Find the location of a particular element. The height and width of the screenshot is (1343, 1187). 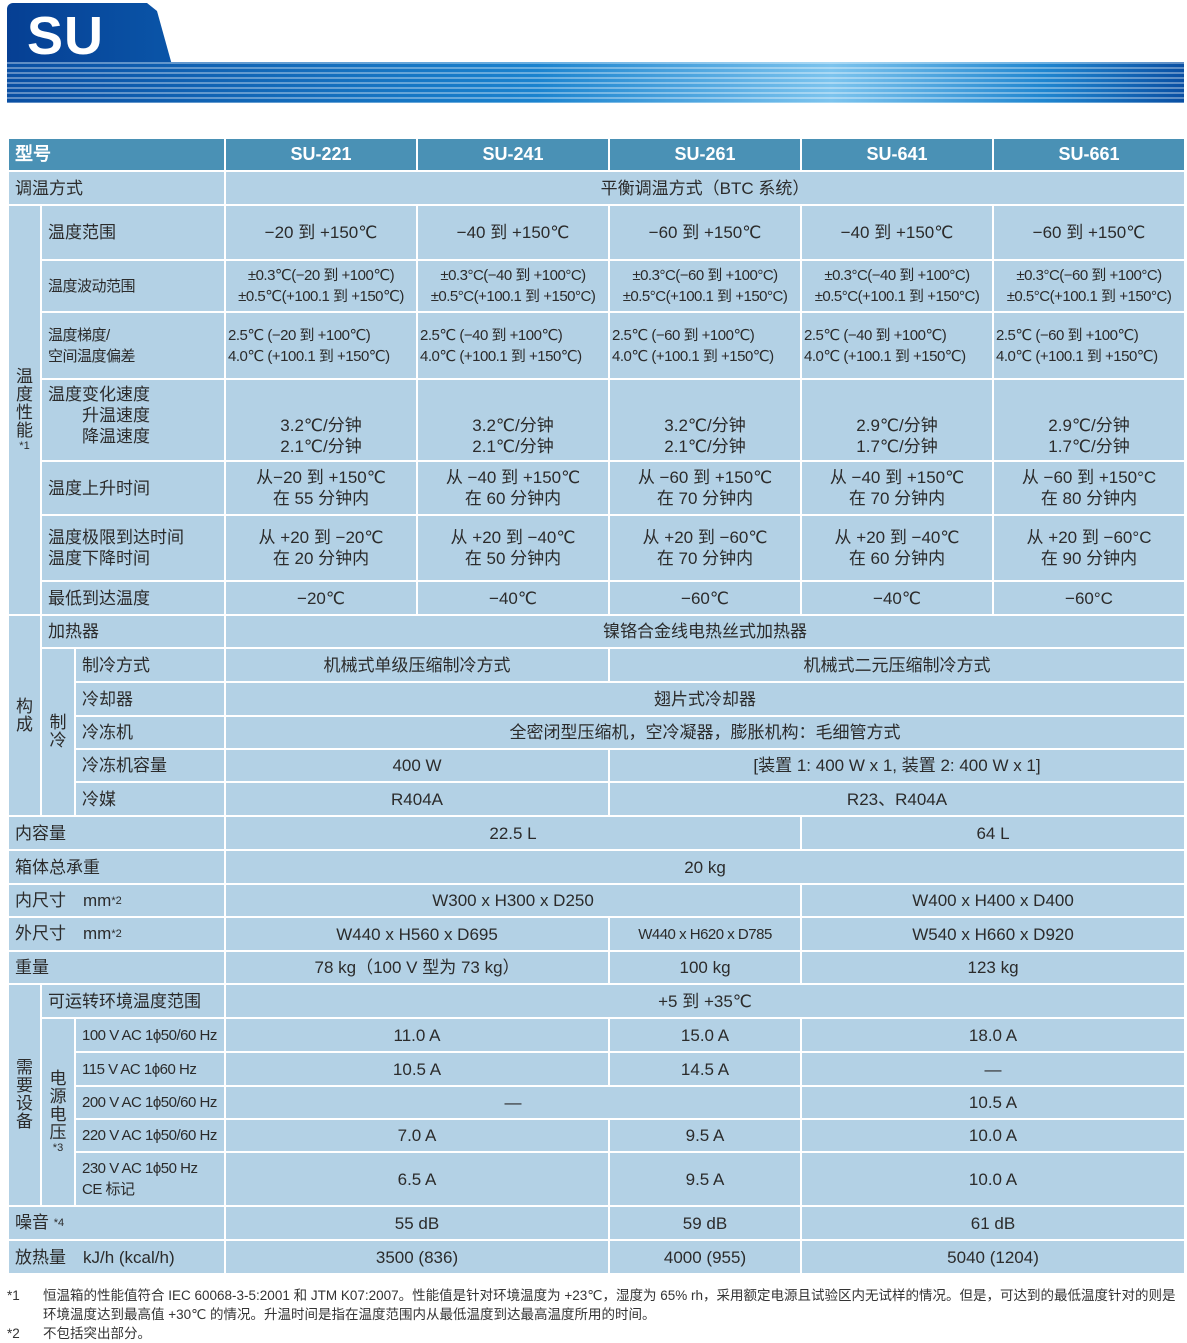

value-cell: 78 kg（100 V 型为 73 kg） is located at coordinates (417, 967).